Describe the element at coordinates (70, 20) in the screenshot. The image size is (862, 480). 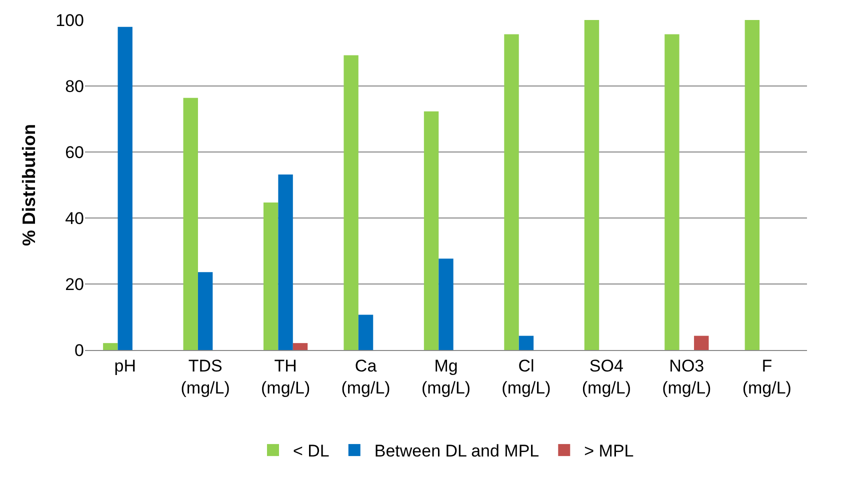
I see `y-tick-label: 100` at that location.